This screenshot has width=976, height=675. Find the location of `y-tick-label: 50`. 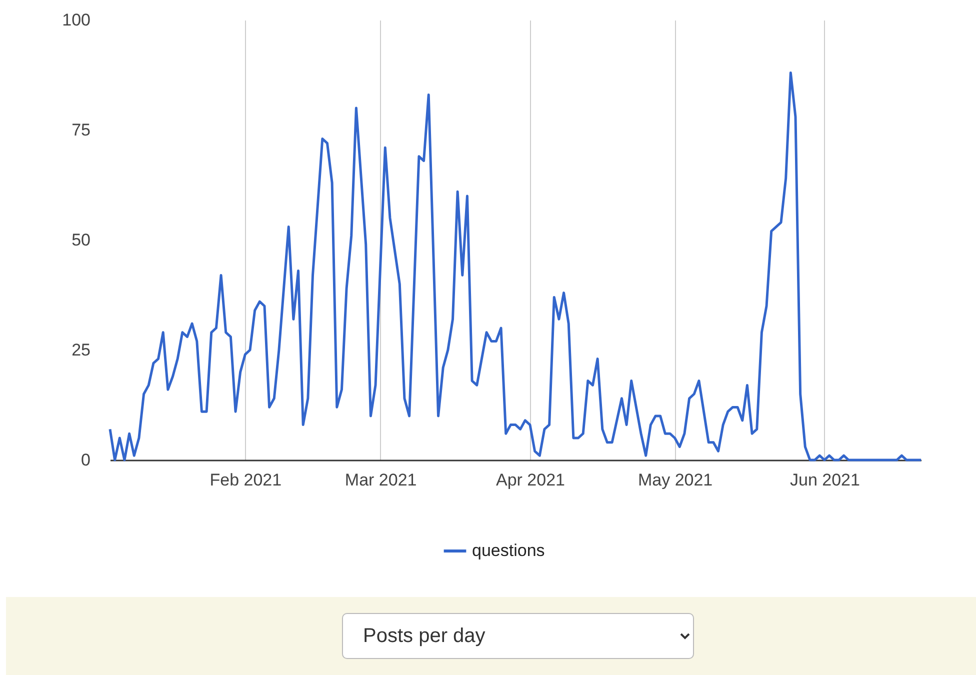

y-tick-label: 50 is located at coordinates (81, 240).